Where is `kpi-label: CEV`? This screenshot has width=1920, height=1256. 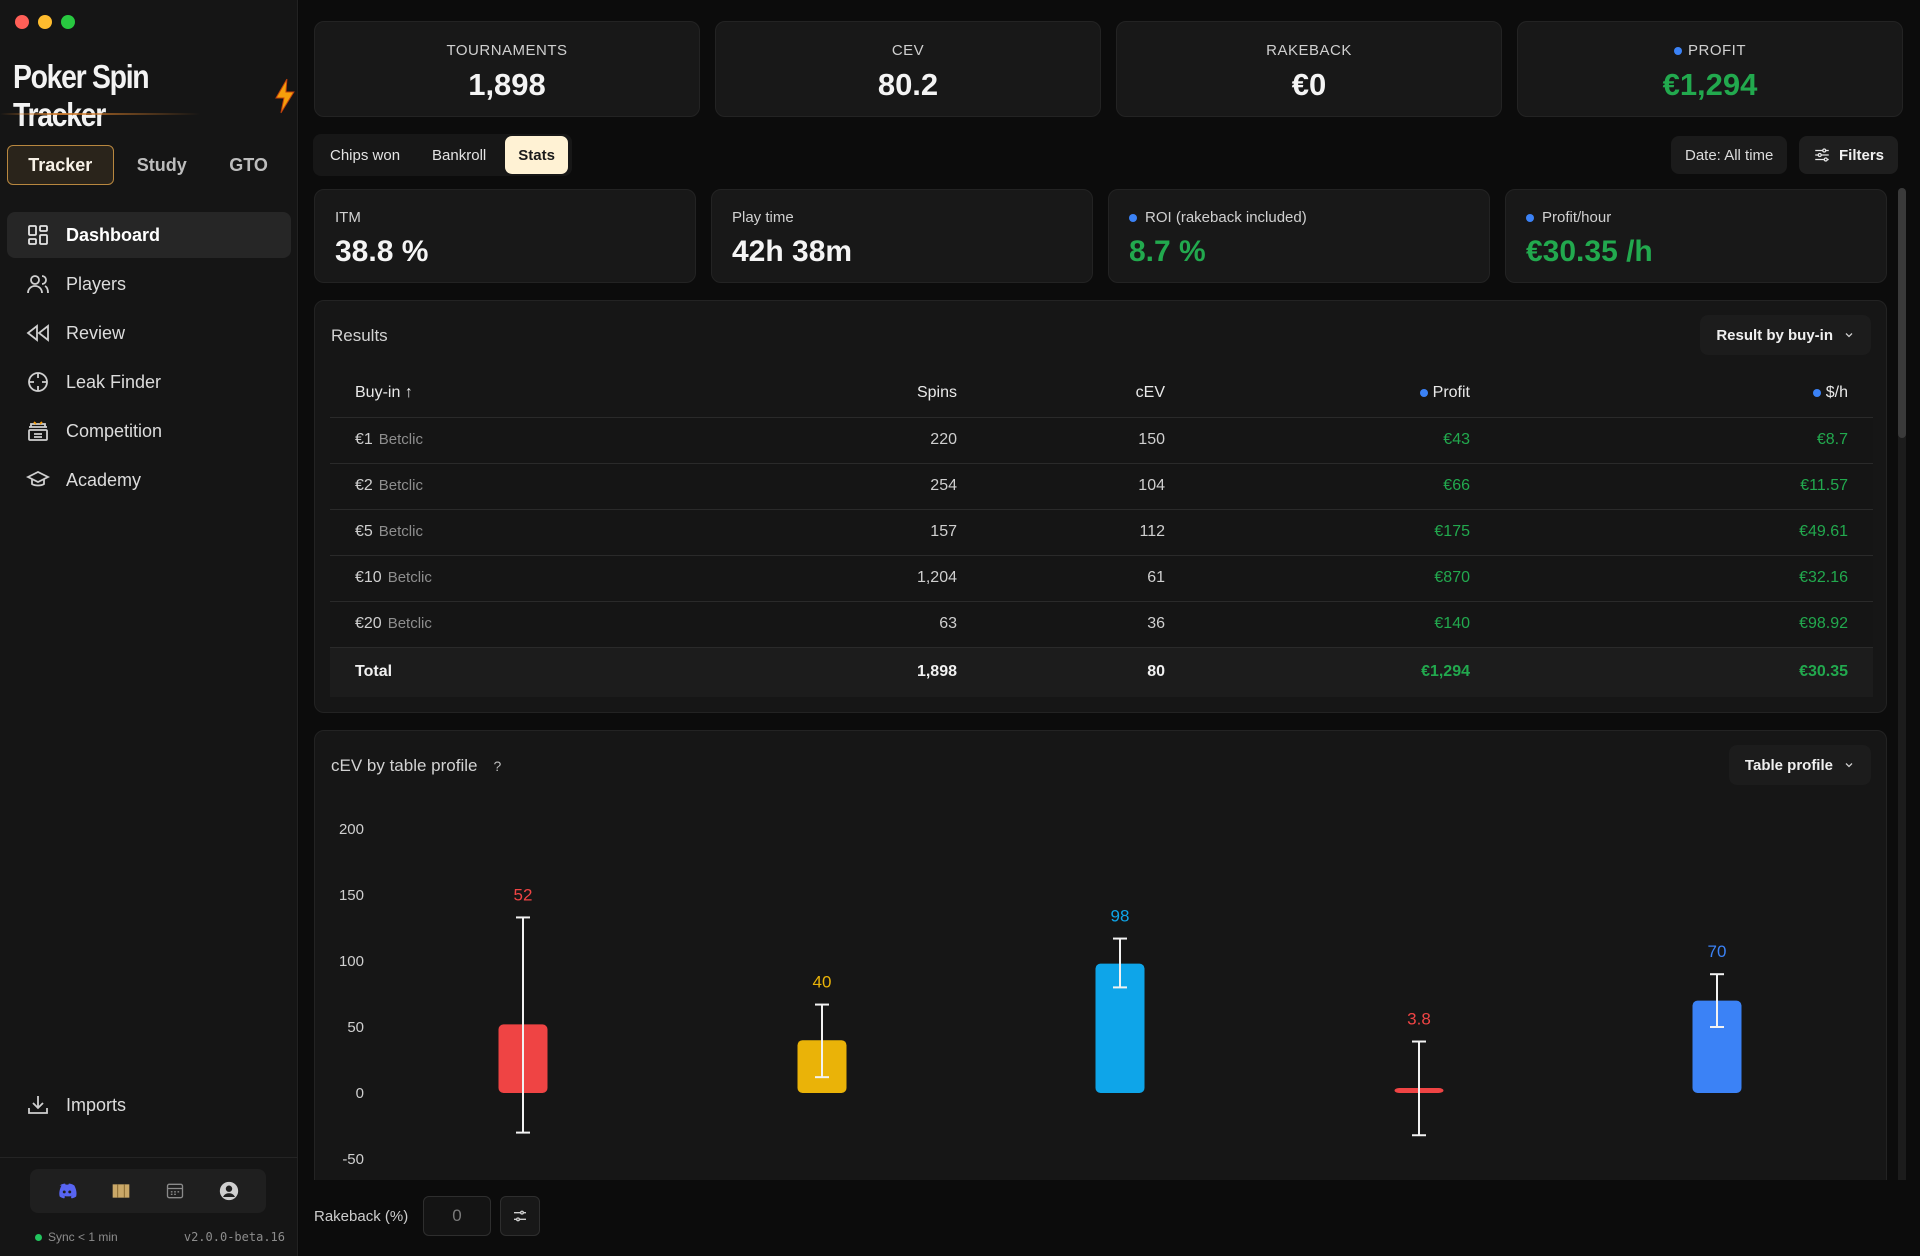
kpi-label: CEV is located at coordinates (908, 50).